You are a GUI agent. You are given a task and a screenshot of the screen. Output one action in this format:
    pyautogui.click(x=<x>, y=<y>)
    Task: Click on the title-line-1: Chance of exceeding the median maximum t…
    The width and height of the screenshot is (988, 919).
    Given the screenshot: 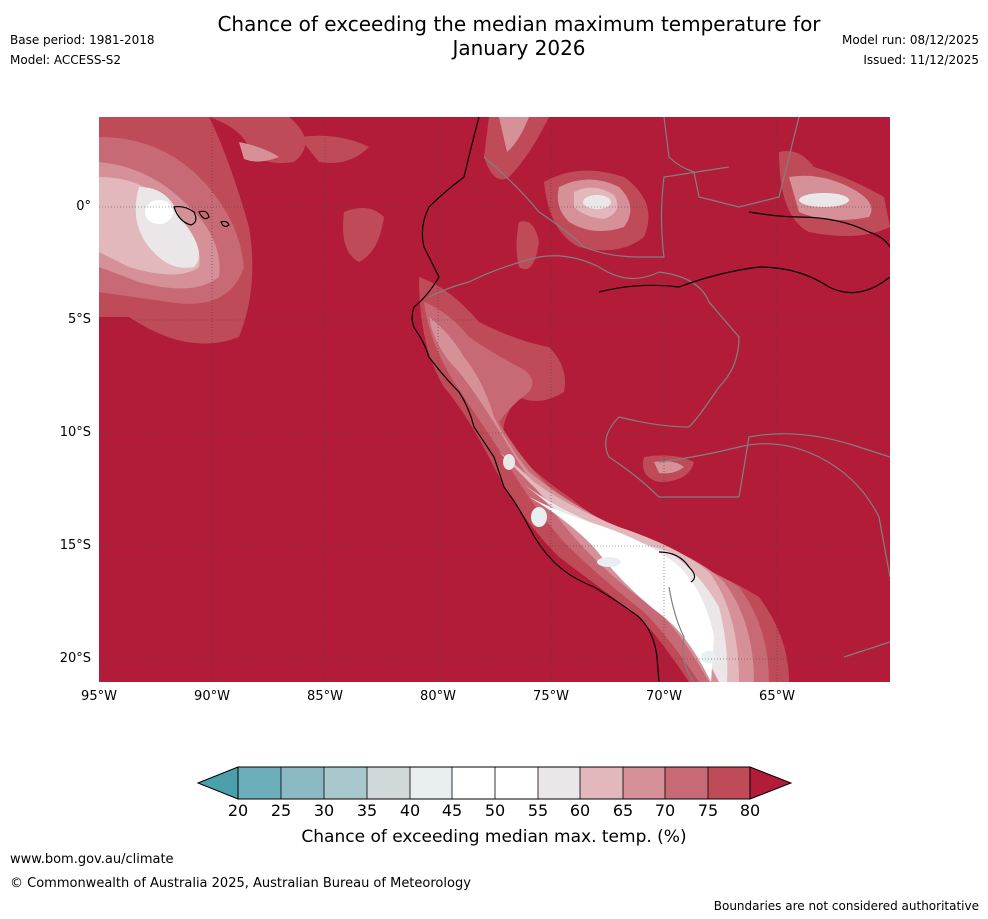 What is the action you would take?
    pyautogui.click(x=519, y=24)
    